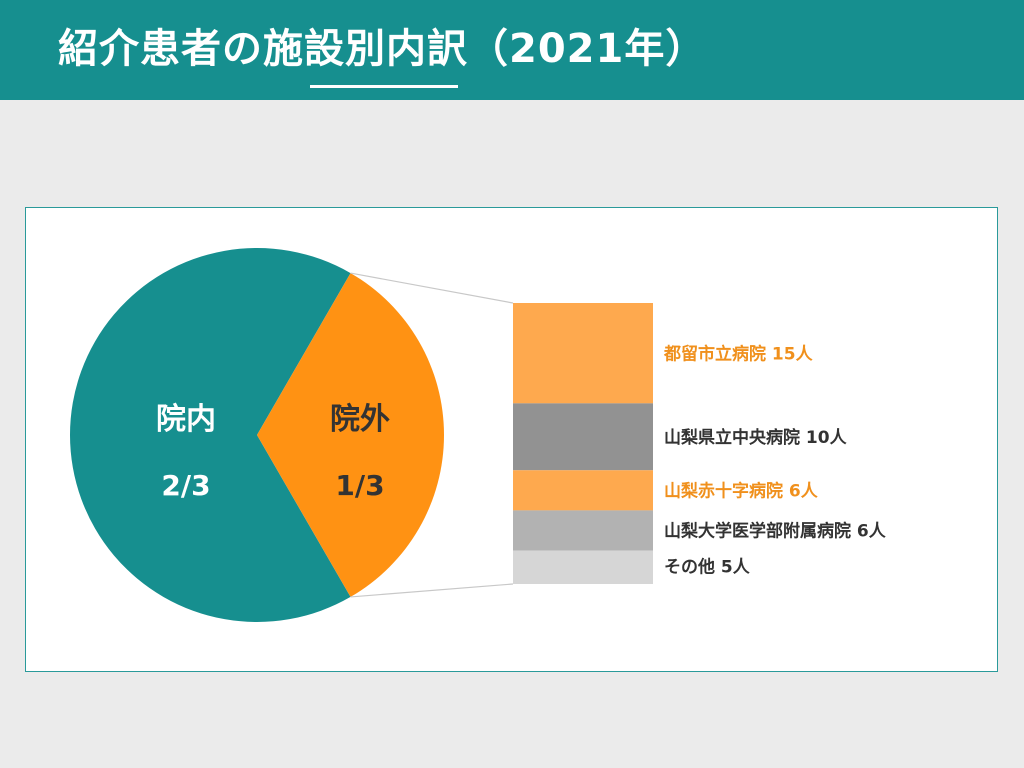 This screenshot has height=768, width=1024. I want to click on connector-line-top, so click(432, 288).